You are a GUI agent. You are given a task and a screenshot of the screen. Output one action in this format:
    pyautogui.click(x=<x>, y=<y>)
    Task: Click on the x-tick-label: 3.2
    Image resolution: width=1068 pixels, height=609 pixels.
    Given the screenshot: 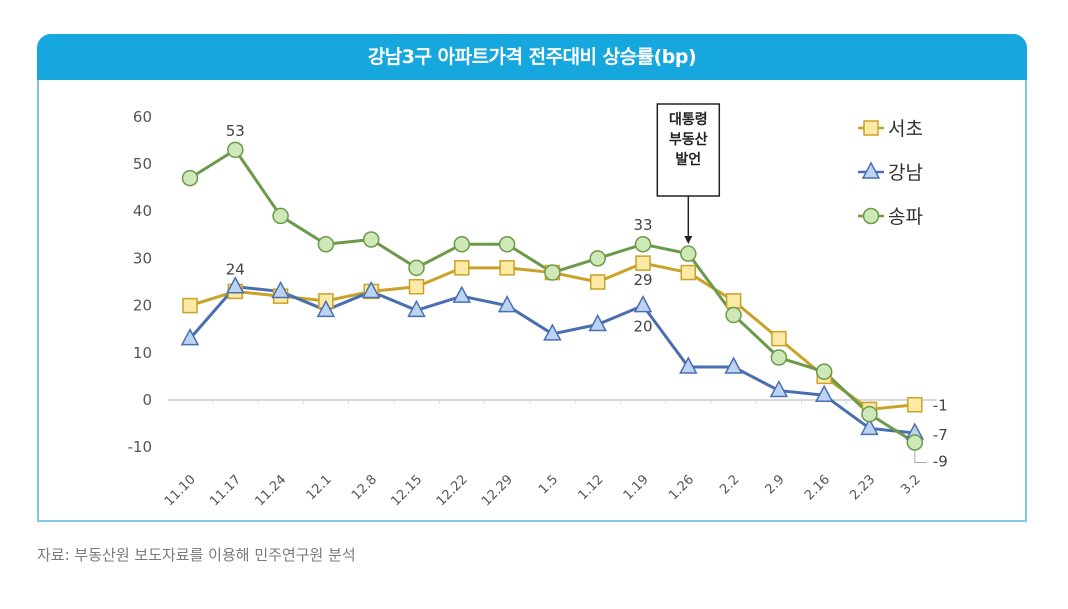 What is the action you would take?
    pyautogui.click(x=910, y=484)
    